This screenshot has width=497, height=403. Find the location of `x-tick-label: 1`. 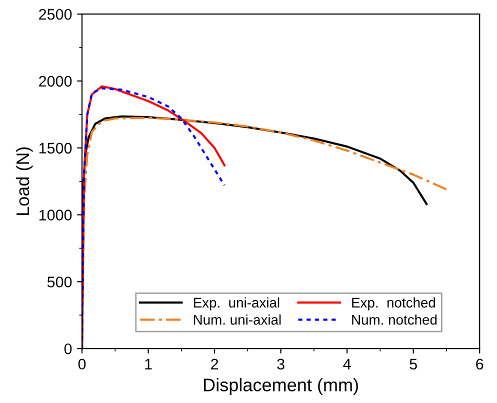

x-tick-label: 1 is located at coordinates (148, 364).